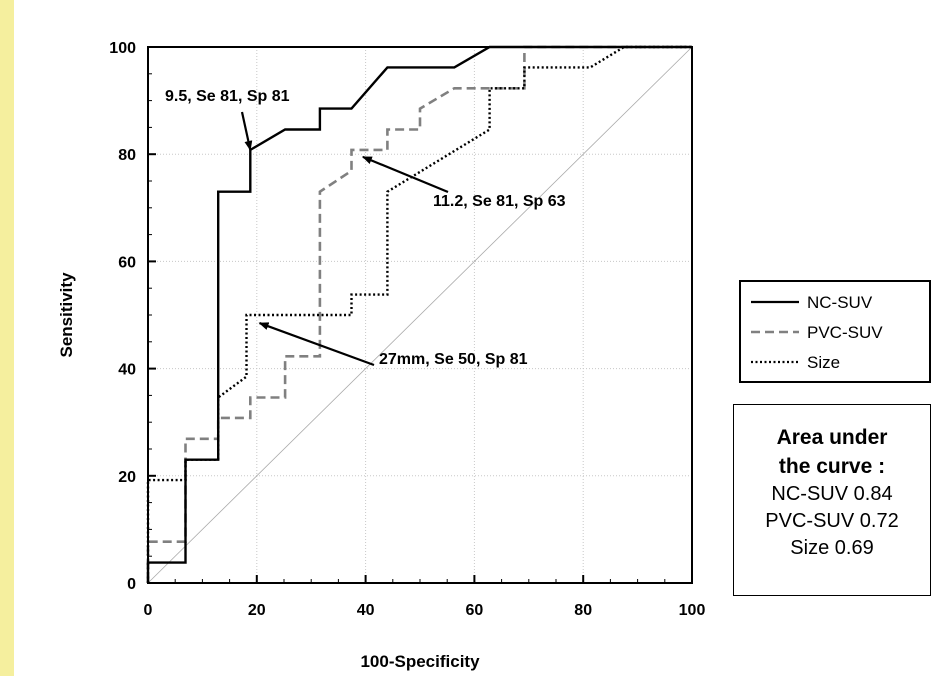  What do you see at coordinates (832, 521) in the screenshot?
I see `auc-value-pvc-suv: PVC-SUV 0.72` at bounding box center [832, 521].